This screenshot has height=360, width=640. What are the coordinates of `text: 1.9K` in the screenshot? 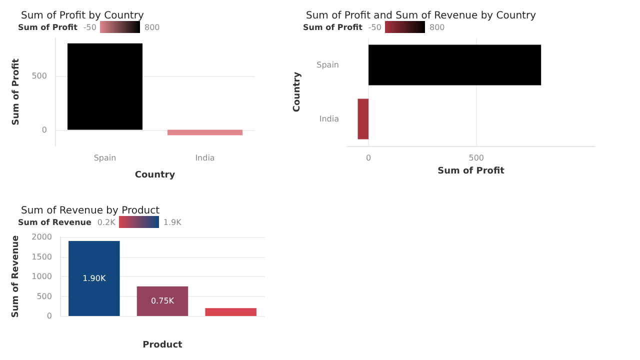 It's located at (172, 222).